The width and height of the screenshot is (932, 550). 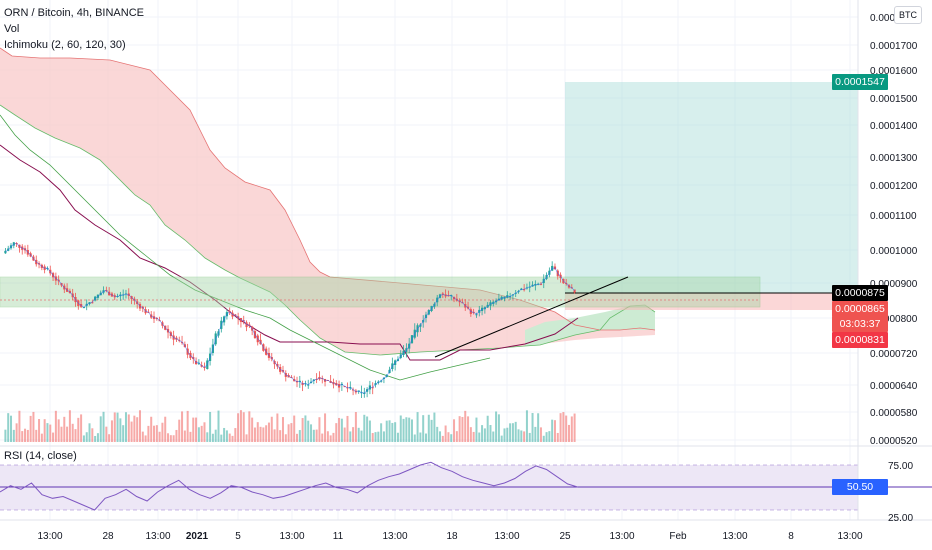 What do you see at coordinates (894, 319) in the screenshot?
I see `price-tick-label: 0.0000800` at bounding box center [894, 319].